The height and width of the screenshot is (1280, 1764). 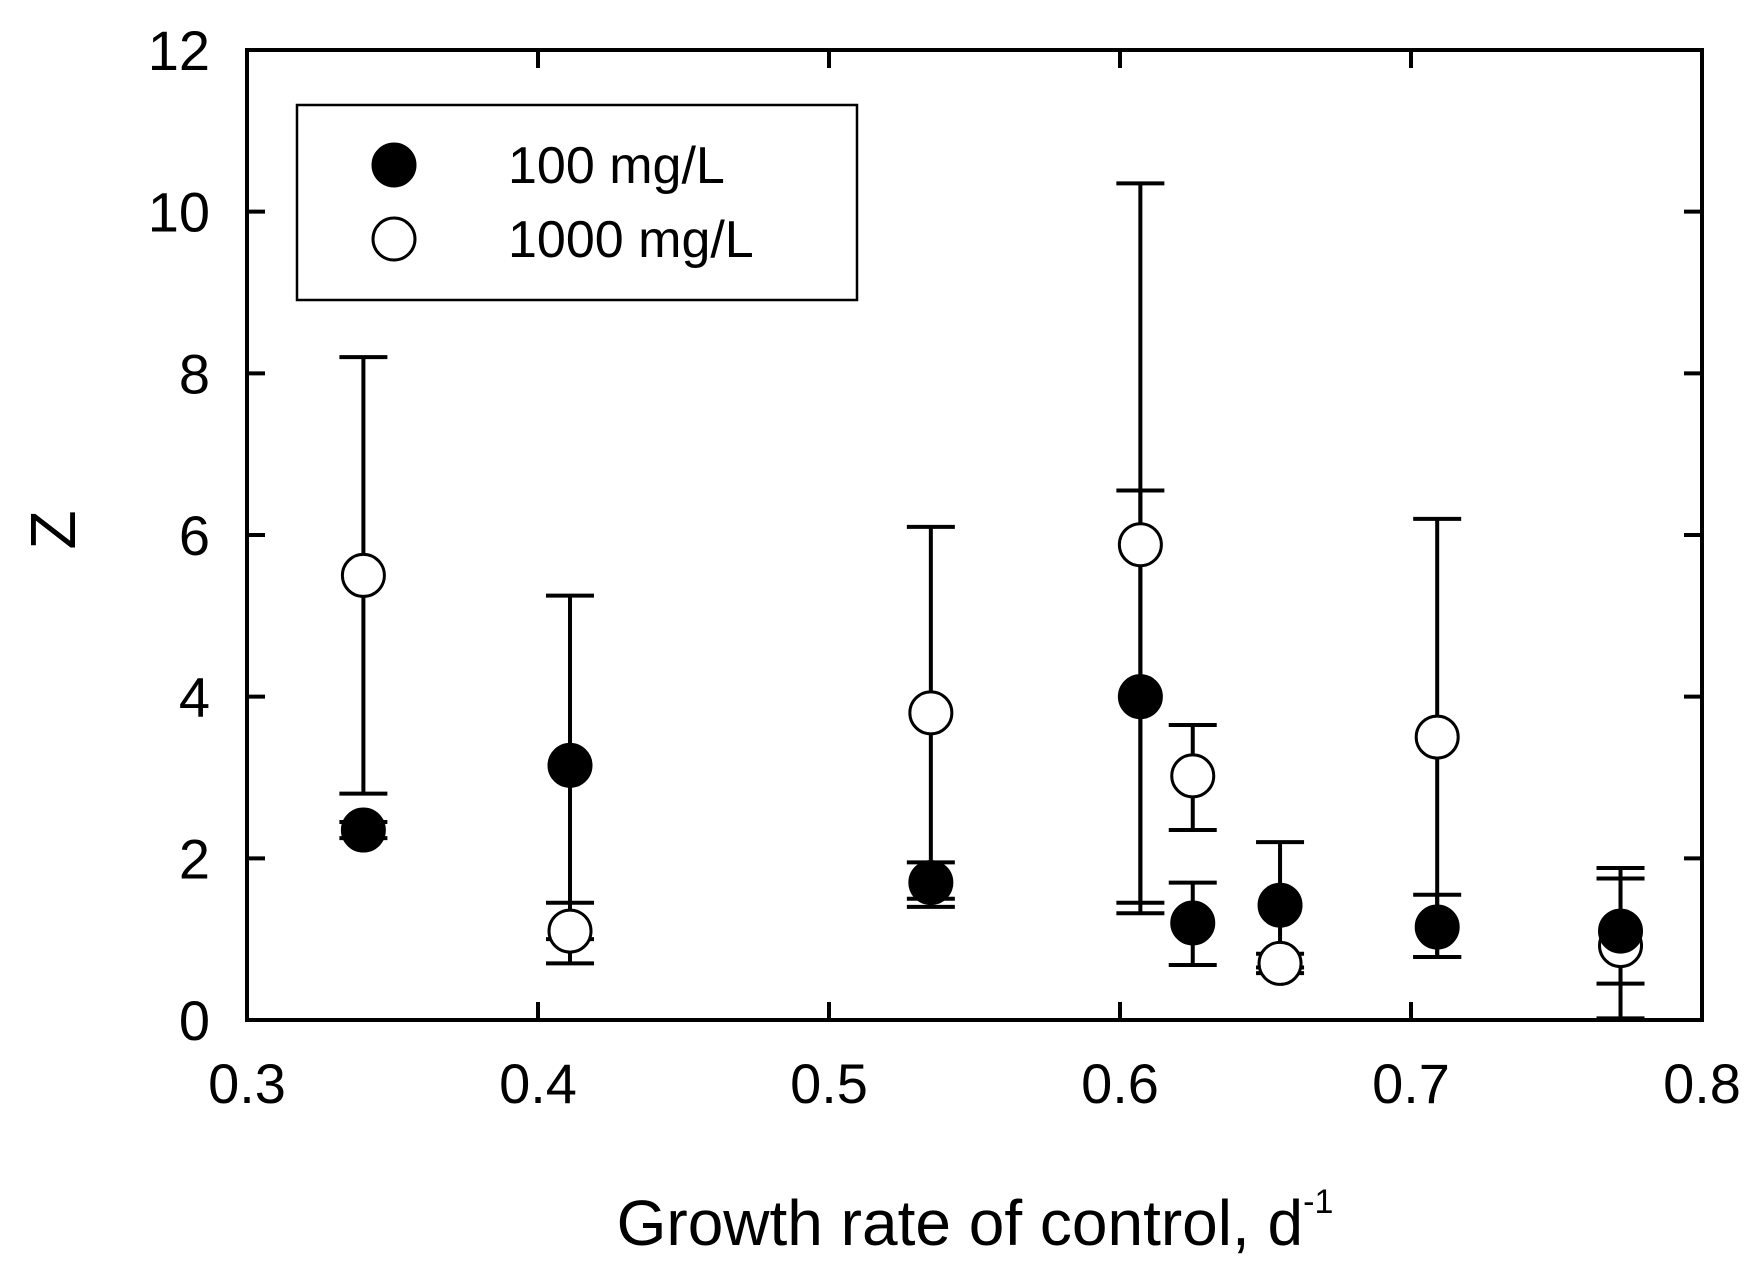 What do you see at coordinates (1318, 1202) in the screenshot?
I see `x-axis-label-superscript: -1` at bounding box center [1318, 1202].